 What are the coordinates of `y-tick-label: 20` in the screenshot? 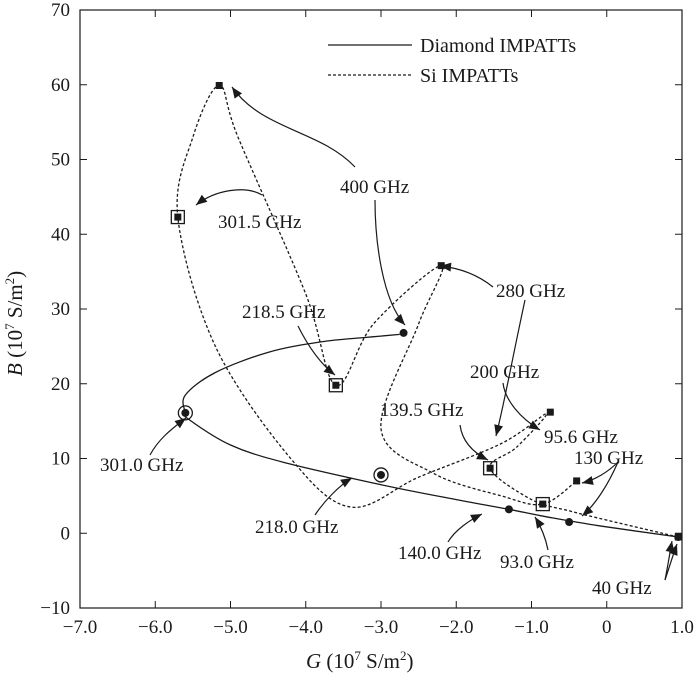 It's located at (60, 384).